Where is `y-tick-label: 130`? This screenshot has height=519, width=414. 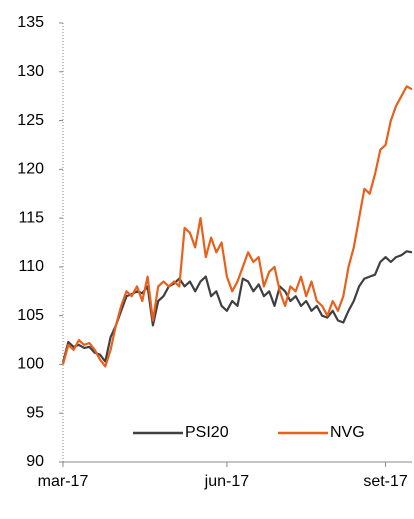
y-tick-label: 130 is located at coordinates (30, 71).